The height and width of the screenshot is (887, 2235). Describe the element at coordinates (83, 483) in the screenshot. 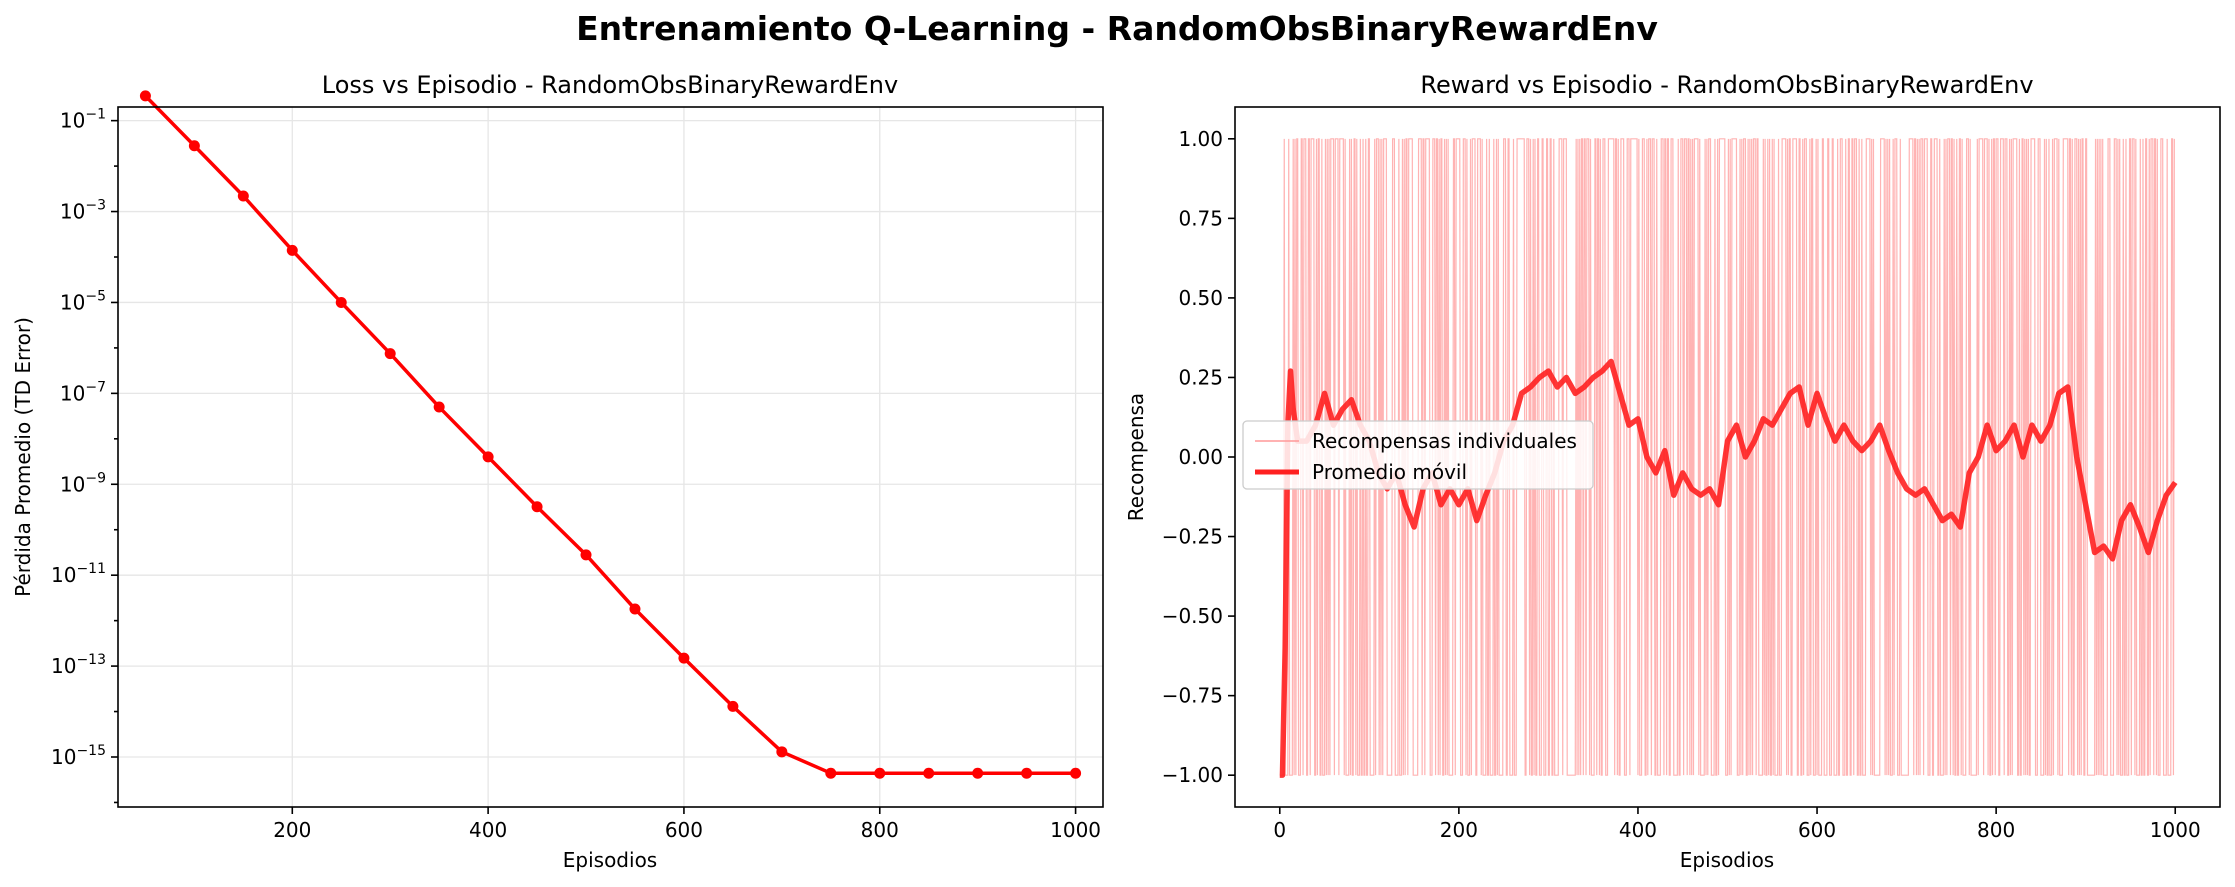

I see `loss-y-tick-label: 10⁻⁹` at that location.